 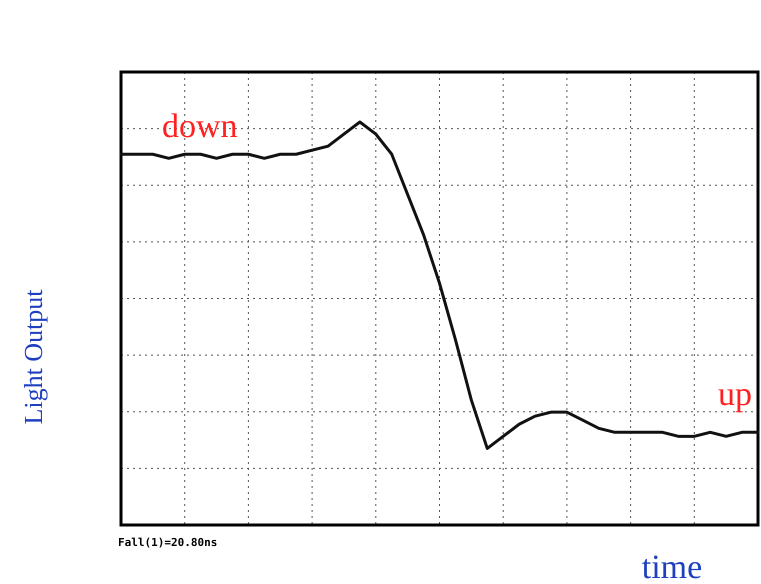 What do you see at coordinates (735, 394) in the screenshot?
I see `annotation: up` at bounding box center [735, 394].